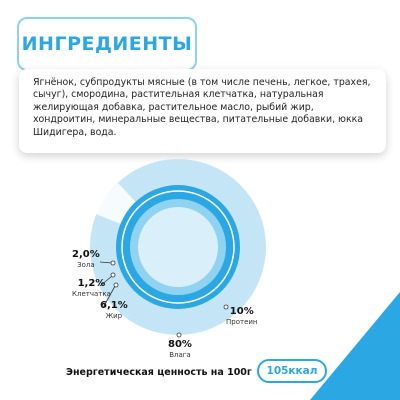 This screenshot has height=400, width=400. Describe the element at coordinates (113, 275) in the screenshot. I see `fiber-marker` at that location.